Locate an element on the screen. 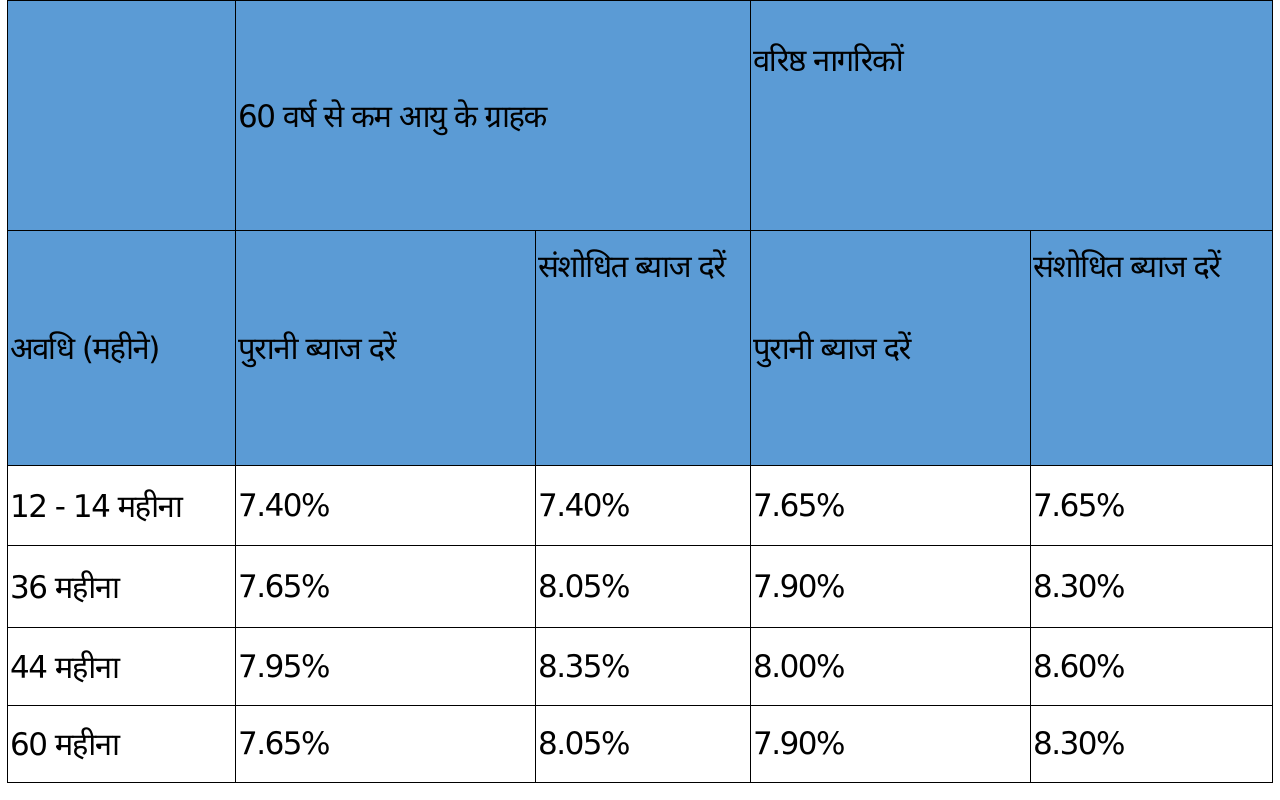 Image resolution: width=1280 pixels, height=800 pixels. rate-cell: 8.60% is located at coordinates (1151, 666).